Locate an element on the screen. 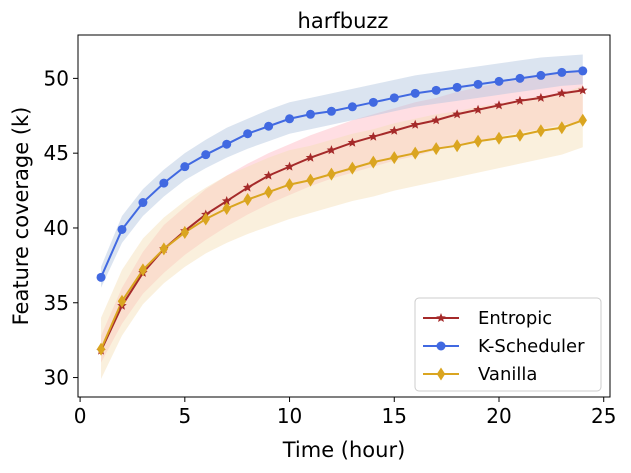  y-tick-label: 50 is located at coordinates (56, 78).